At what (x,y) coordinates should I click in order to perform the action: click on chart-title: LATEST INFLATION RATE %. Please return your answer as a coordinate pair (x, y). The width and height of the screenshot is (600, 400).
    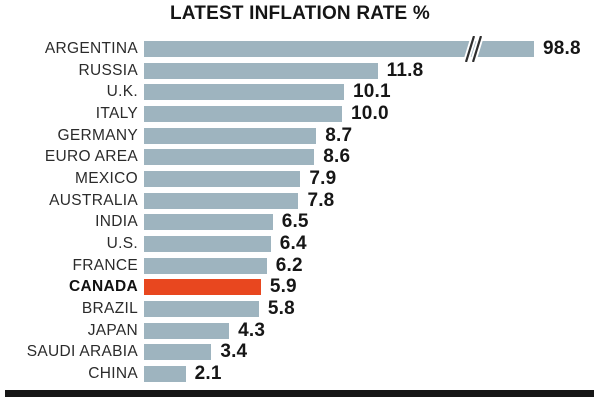
    Looking at the image, I should click on (300, 13).